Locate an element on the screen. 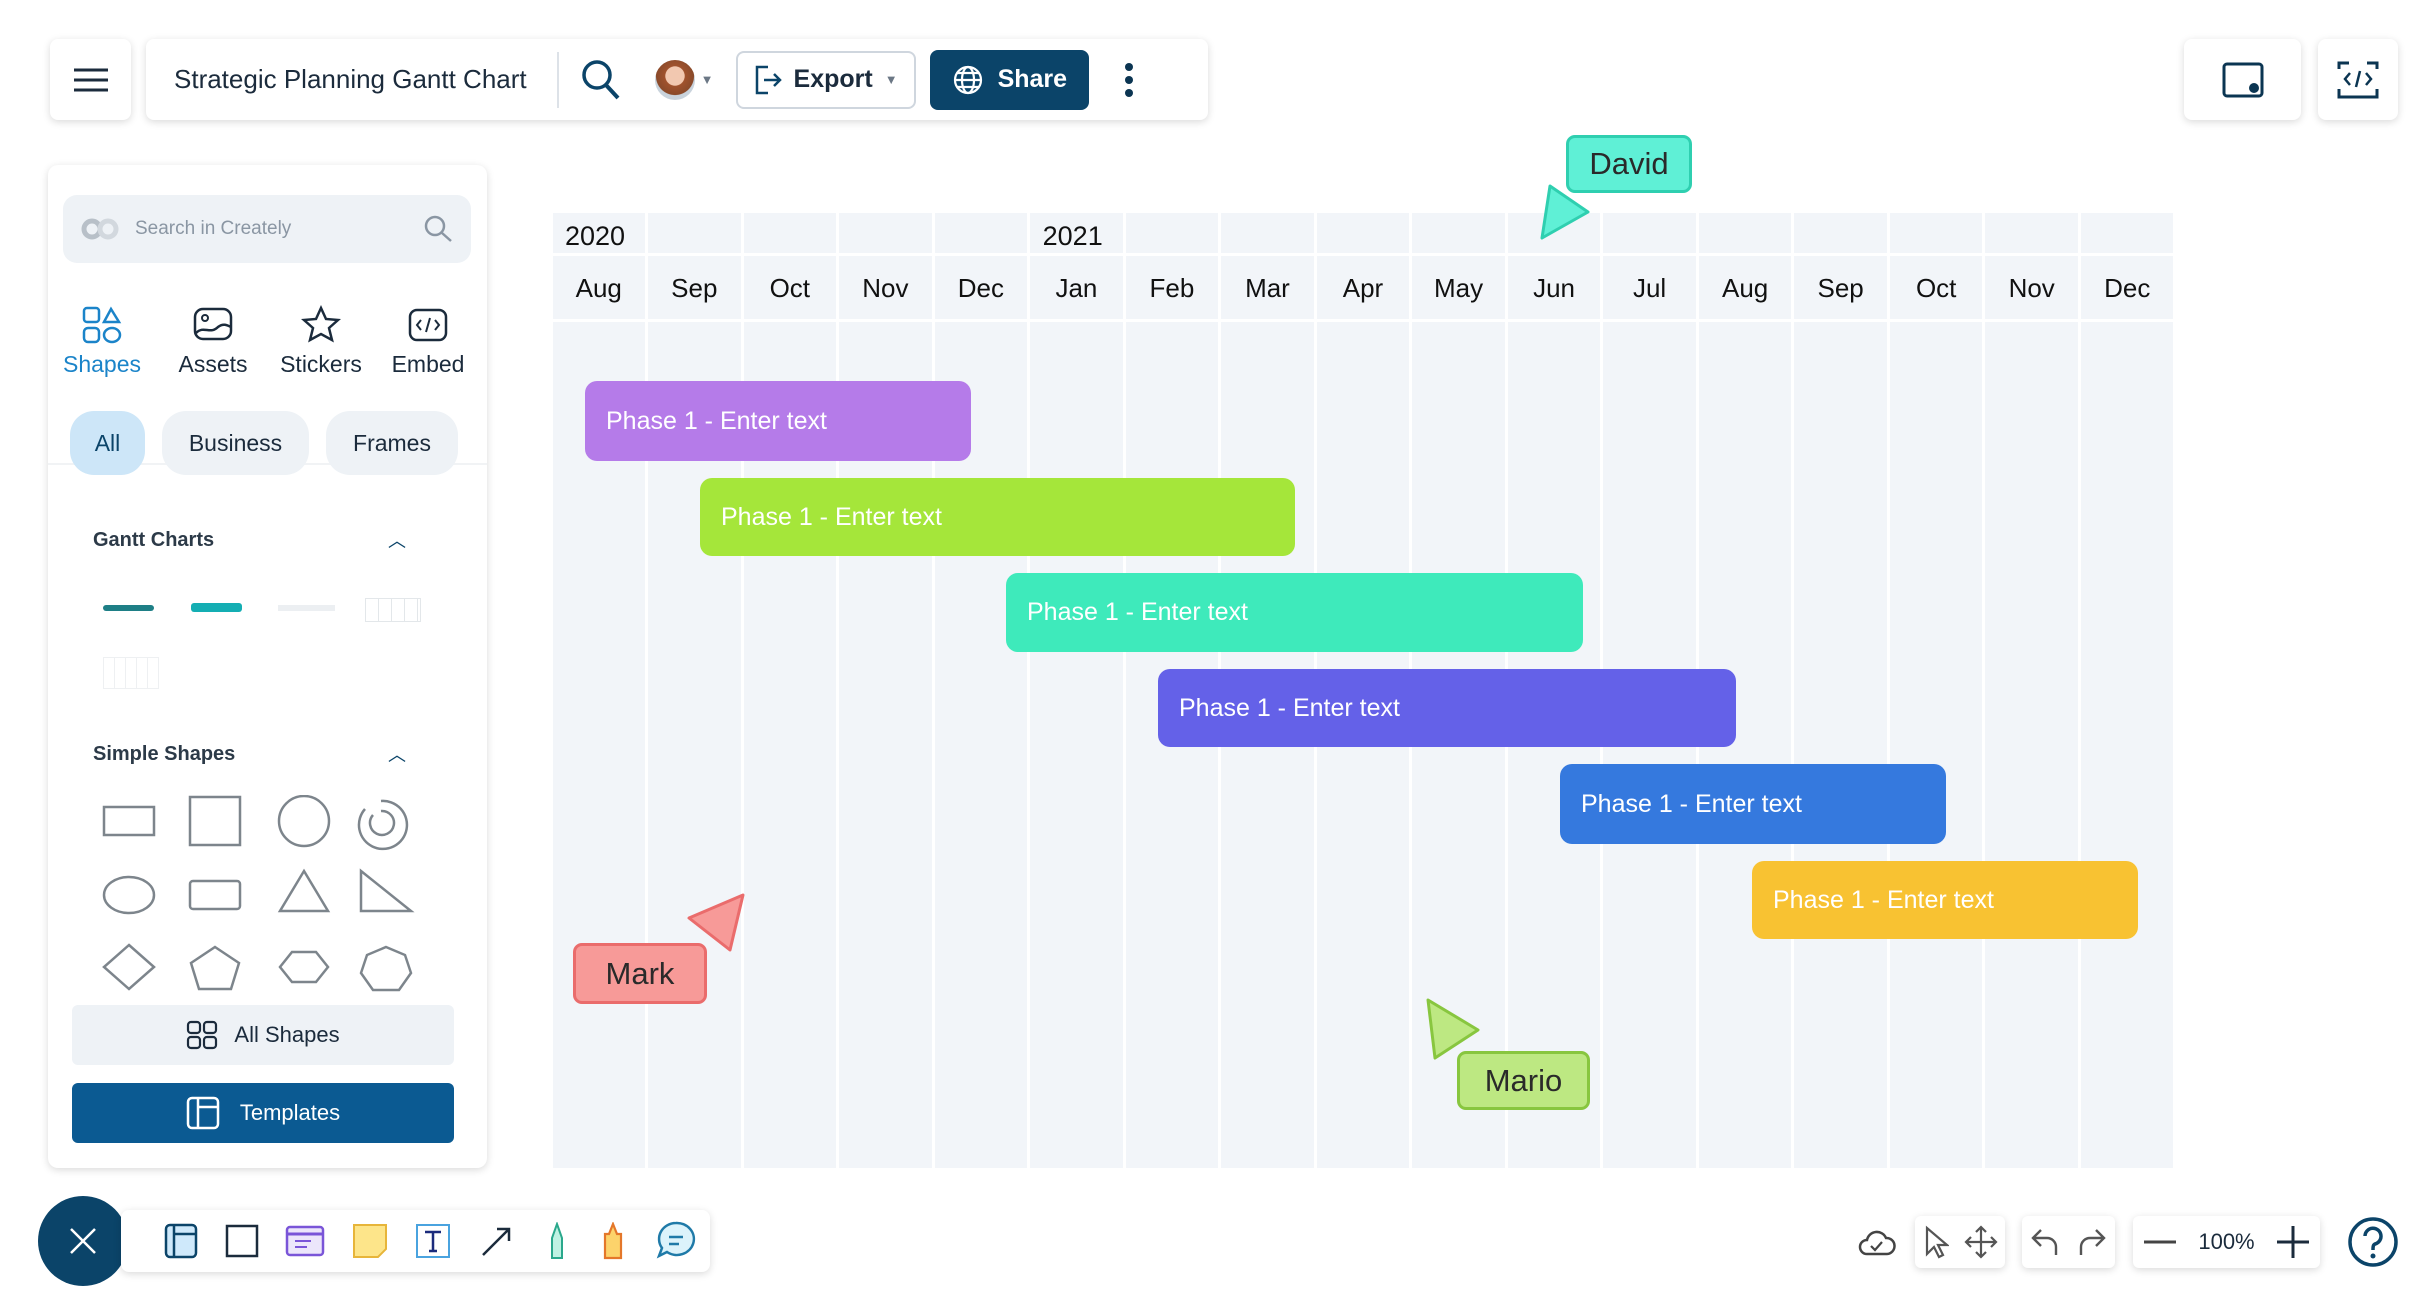 The image size is (2429, 1296). filter-frames: Frames is located at coordinates (392, 443).